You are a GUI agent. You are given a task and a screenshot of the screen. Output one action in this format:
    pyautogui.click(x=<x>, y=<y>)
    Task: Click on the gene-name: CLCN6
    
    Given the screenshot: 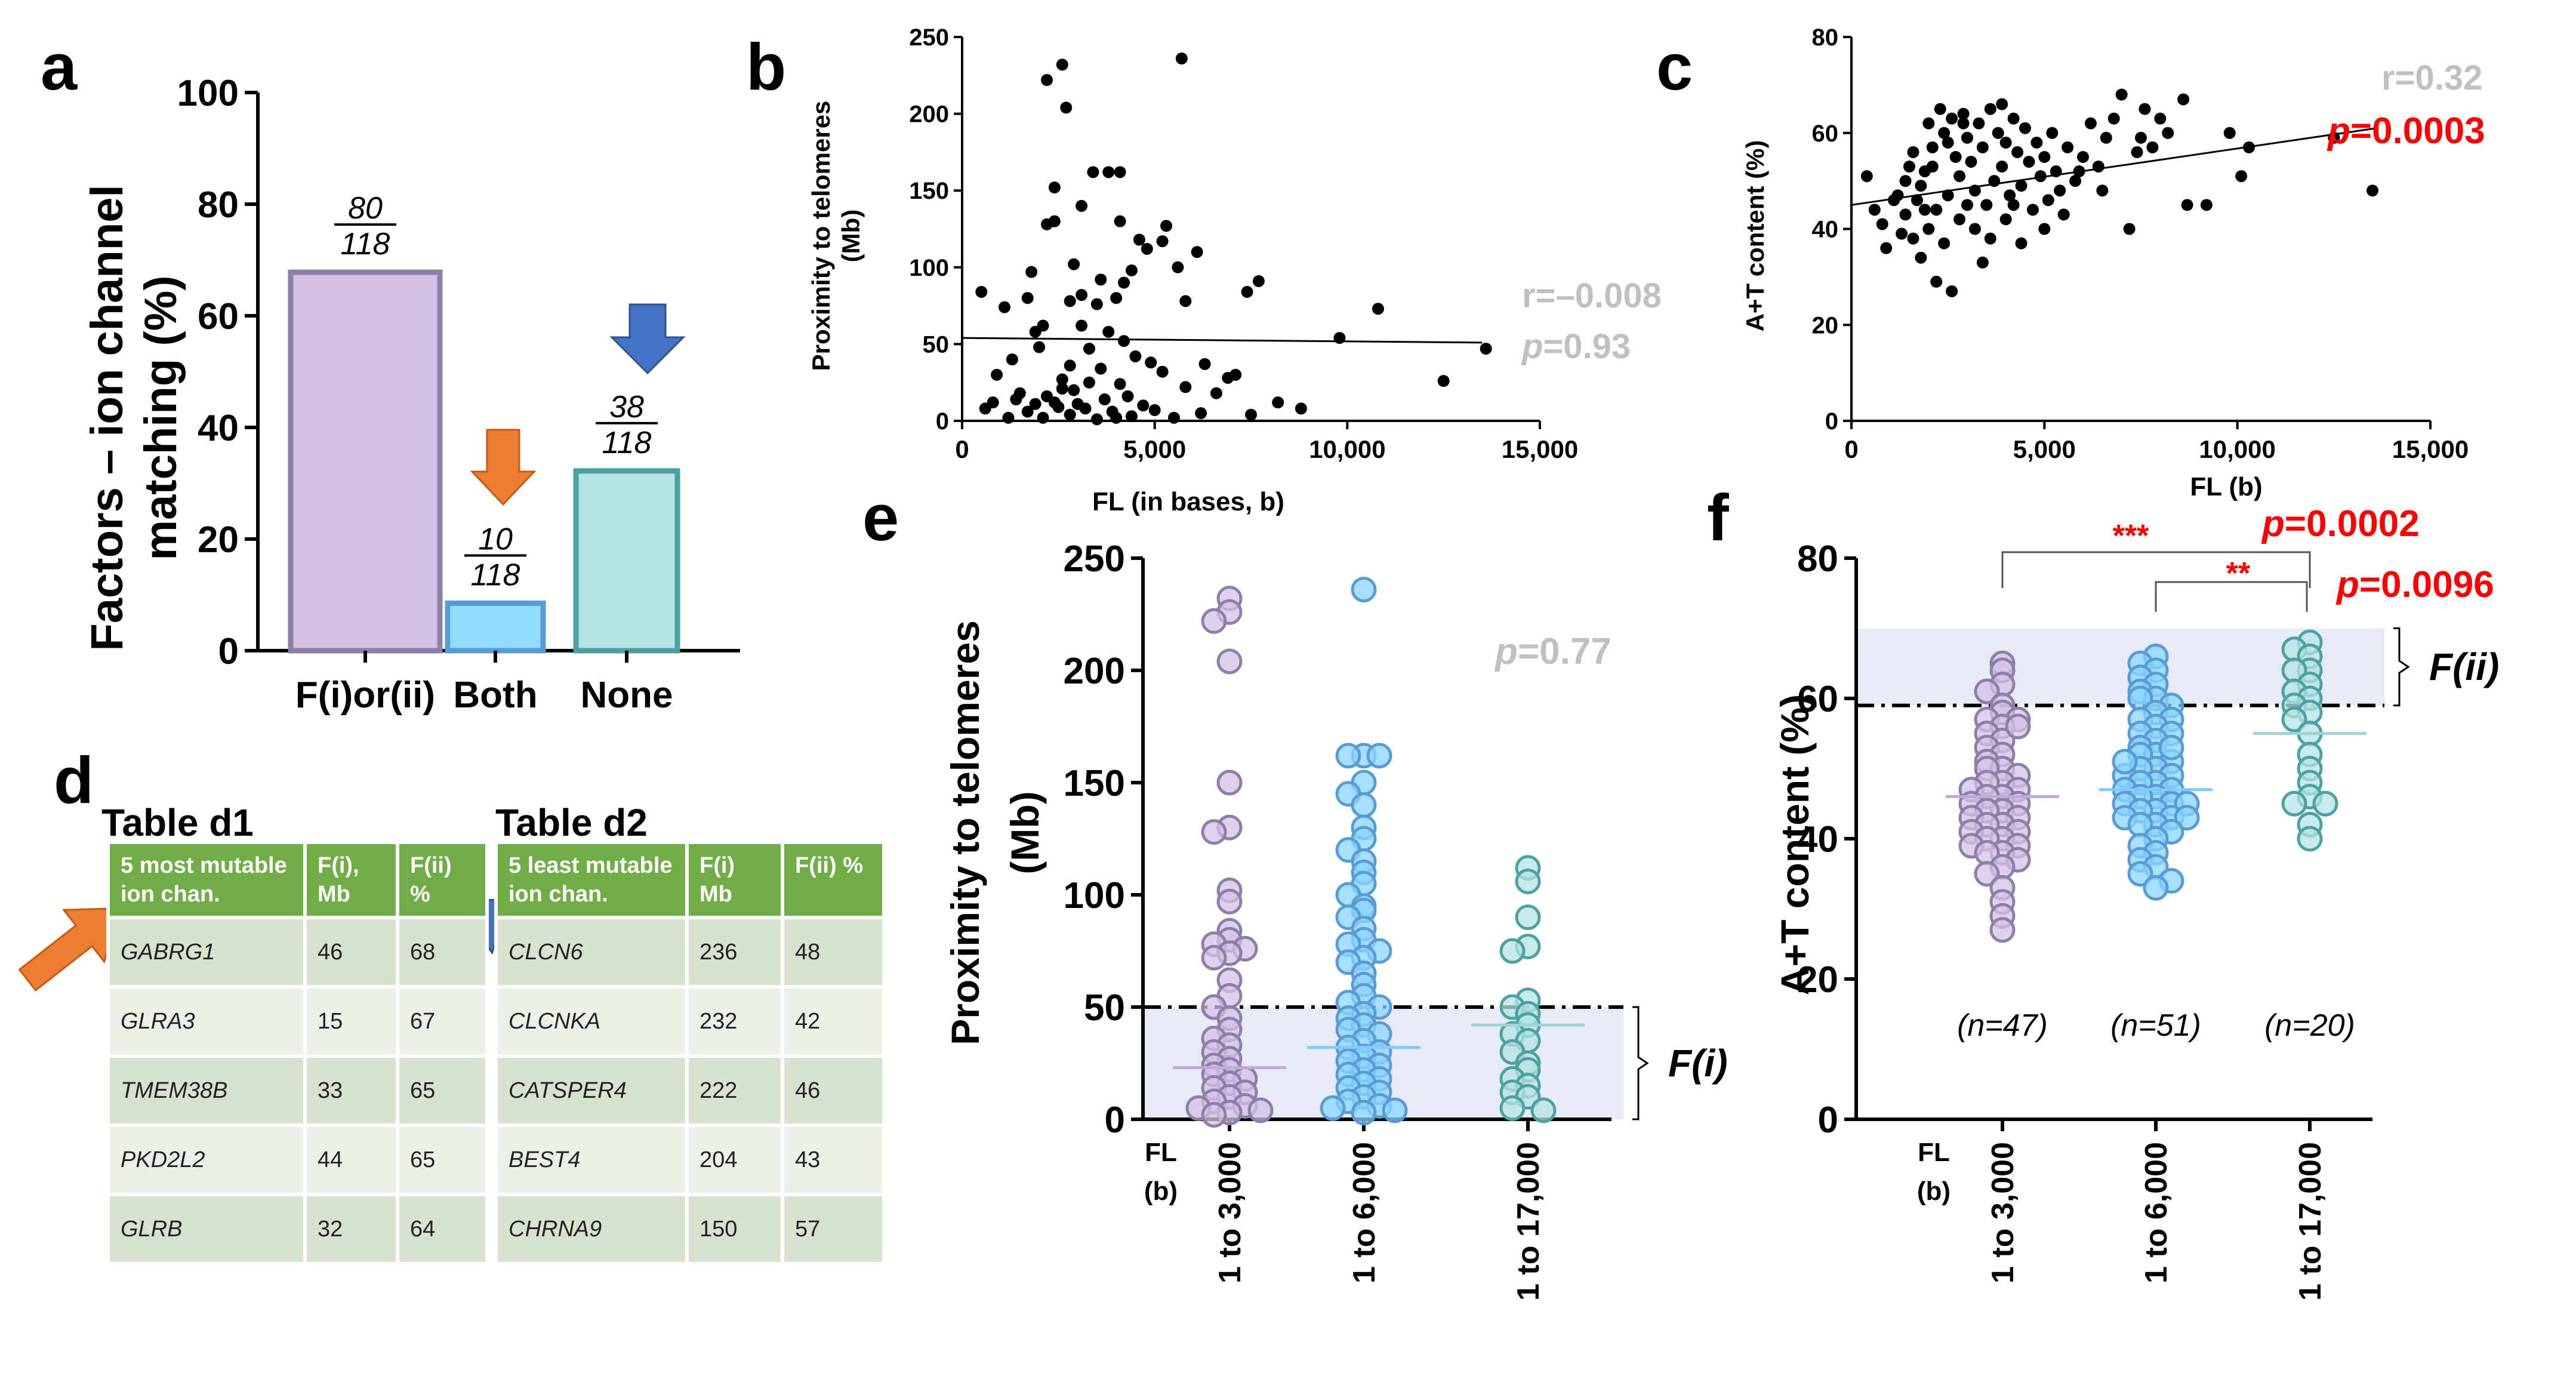 What is the action you would take?
    pyautogui.click(x=591, y=952)
    